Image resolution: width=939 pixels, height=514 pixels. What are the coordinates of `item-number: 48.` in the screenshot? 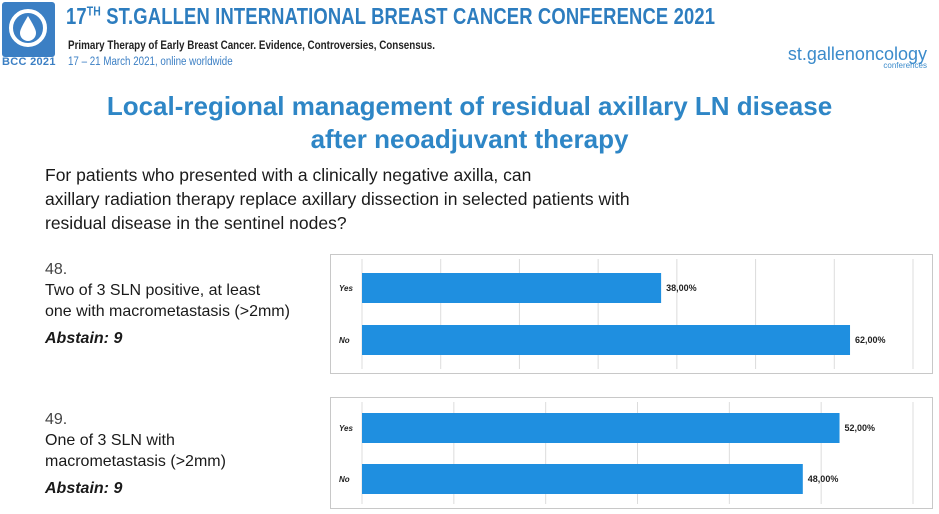 It's located at (56, 269).